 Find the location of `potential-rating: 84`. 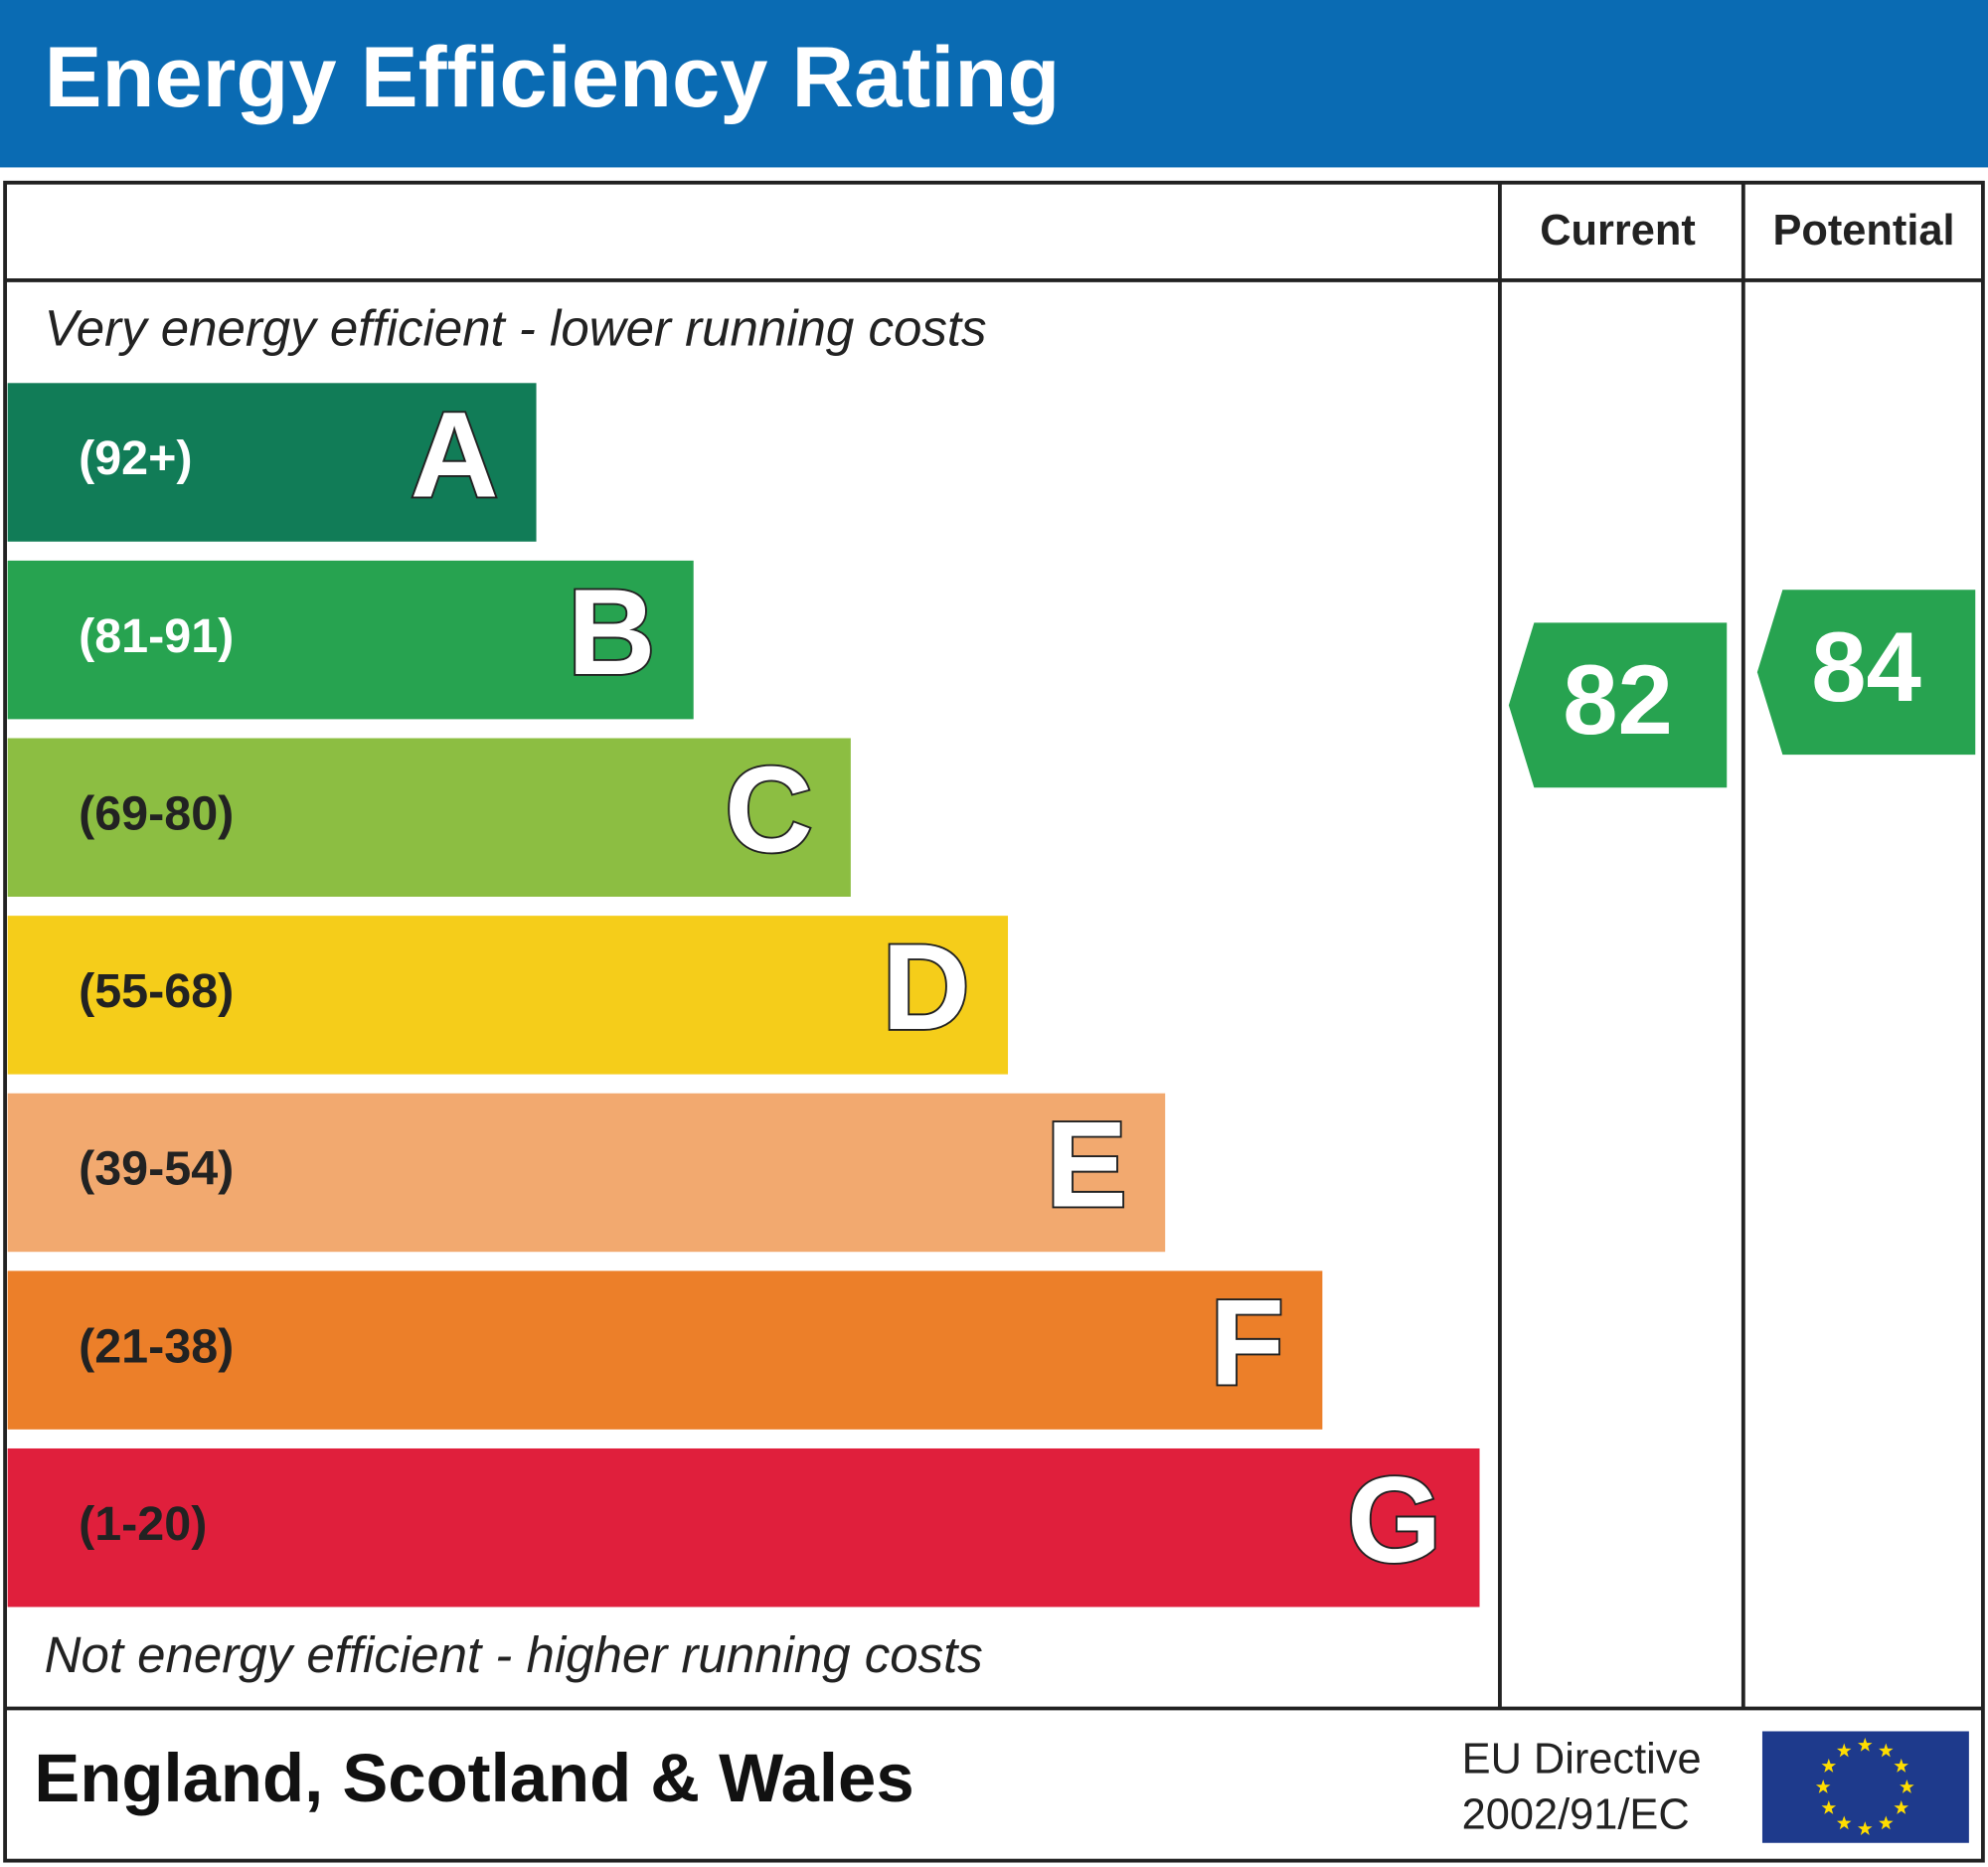

potential-rating: 84 is located at coordinates (1866, 667).